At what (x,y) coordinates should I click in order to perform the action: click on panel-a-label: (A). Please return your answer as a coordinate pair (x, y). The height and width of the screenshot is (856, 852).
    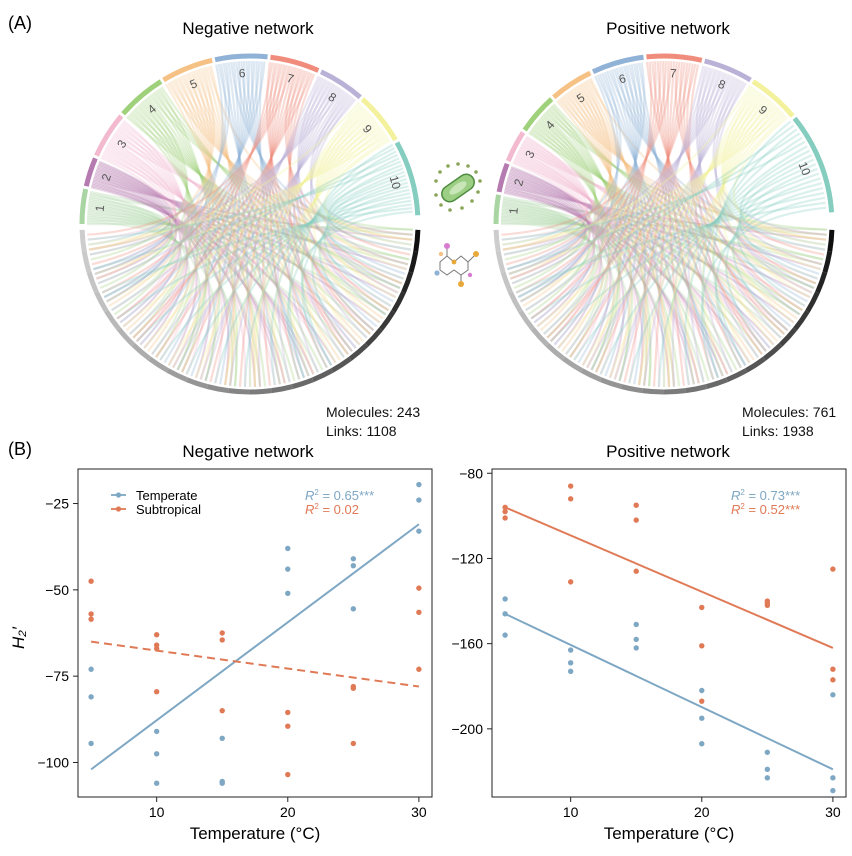
    Looking at the image, I should click on (20, 23).